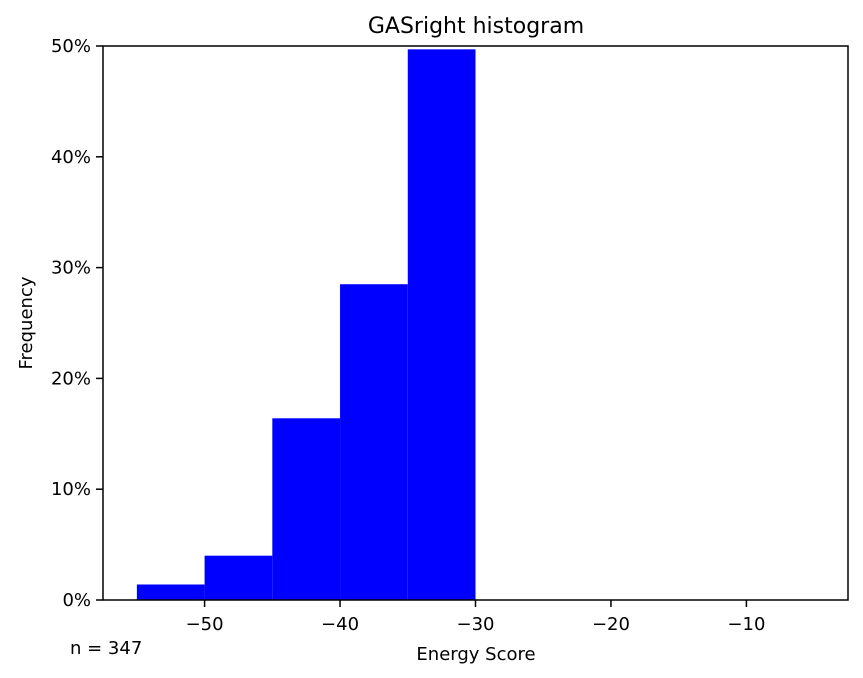 The image size is (863, 678). What do you see at coordinates (106, 648) in the screenshot?
I see `sample-size-annotation: n = 347` at bounding box center [106, 648].